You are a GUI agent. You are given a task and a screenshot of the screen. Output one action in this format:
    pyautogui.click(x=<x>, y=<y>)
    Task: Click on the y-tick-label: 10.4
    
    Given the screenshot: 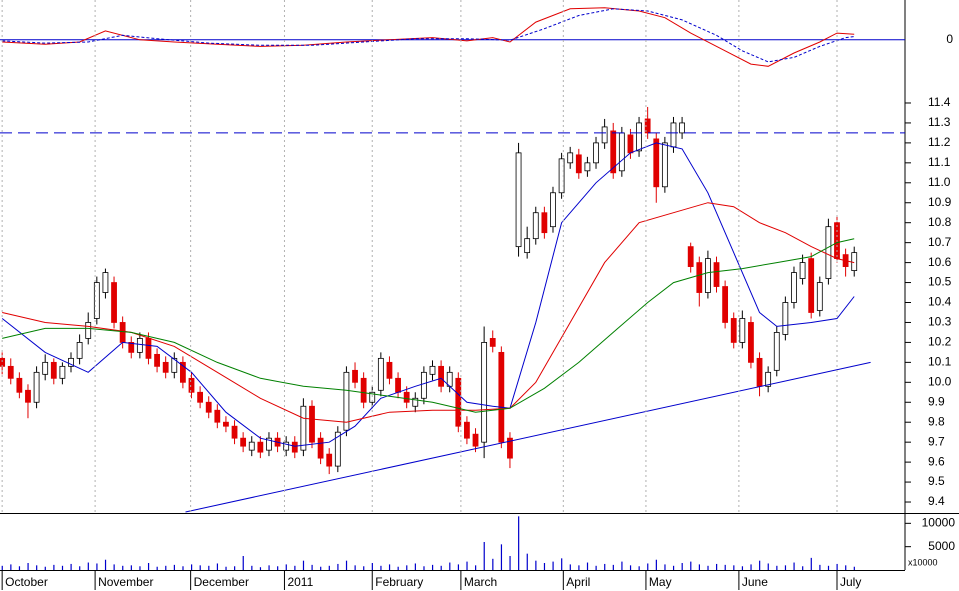 What is the action you would take?
    pyautogui.click(x=940, y=302)
    